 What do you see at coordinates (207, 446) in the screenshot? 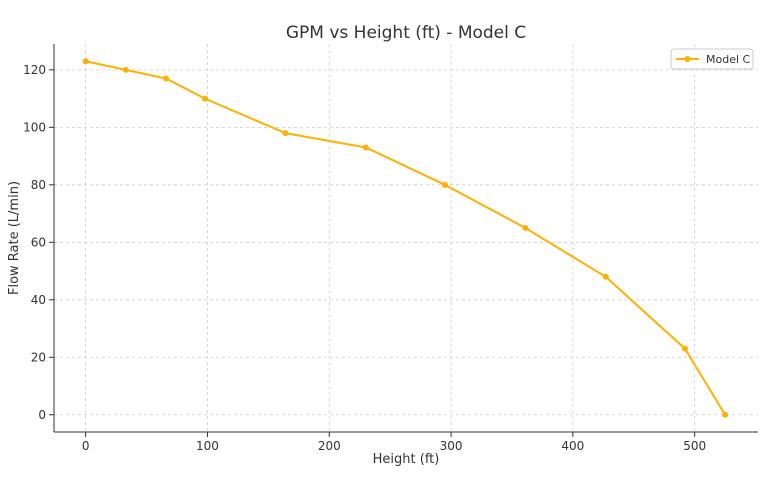
I see `x-tick-label: 100` at bounding box center [207, 446].